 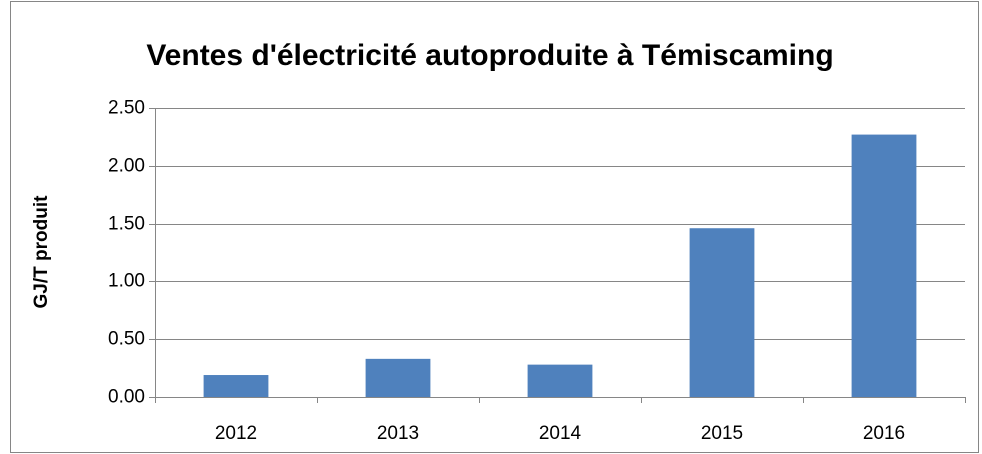 I want to click on x-tick-label: 2012, so click(x=236, y=433).